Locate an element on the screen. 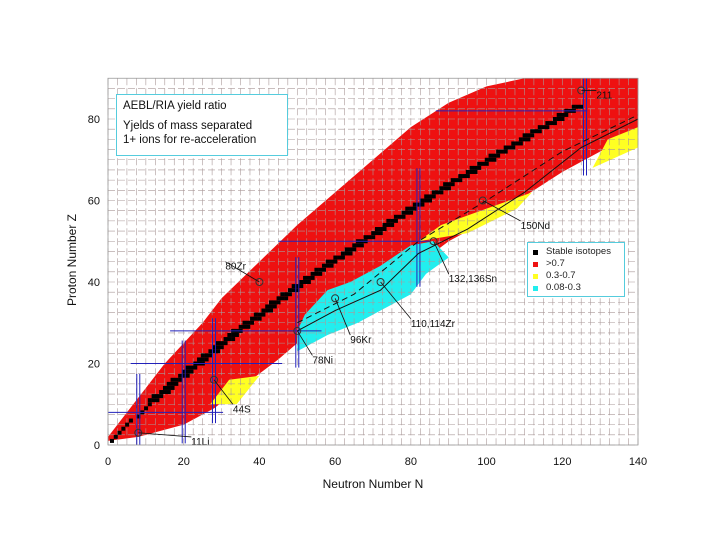 The height and width of the screenshot is (540, 720). annotation-label: 110,114Zr is located at coordinates (433, 324).